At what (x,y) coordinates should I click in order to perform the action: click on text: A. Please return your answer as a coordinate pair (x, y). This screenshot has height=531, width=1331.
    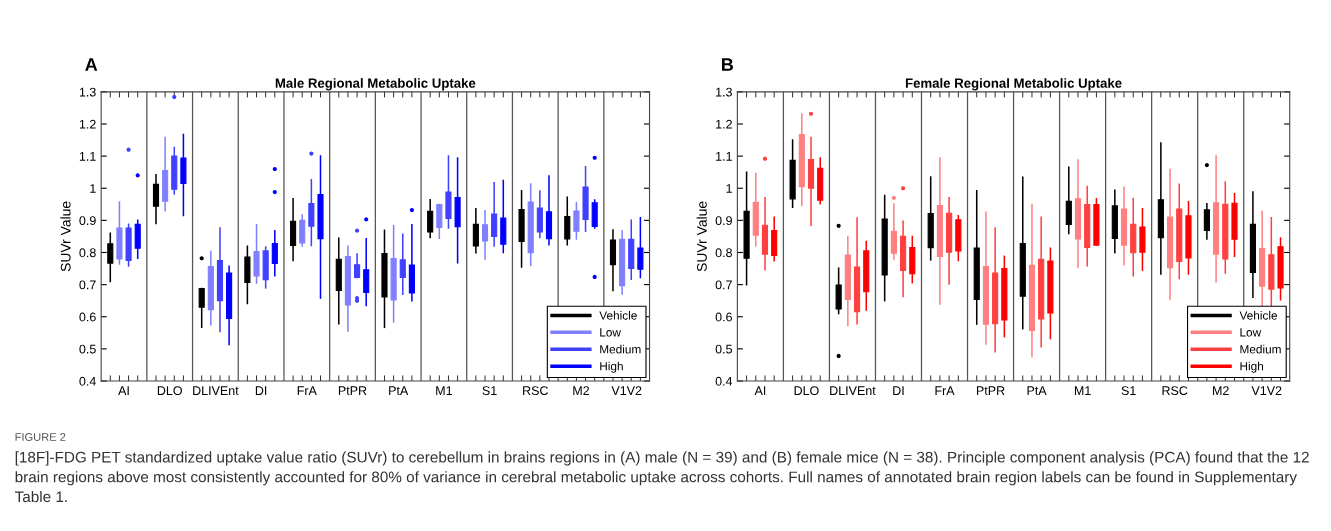
    Looking at the image, I should click on (91, 64).